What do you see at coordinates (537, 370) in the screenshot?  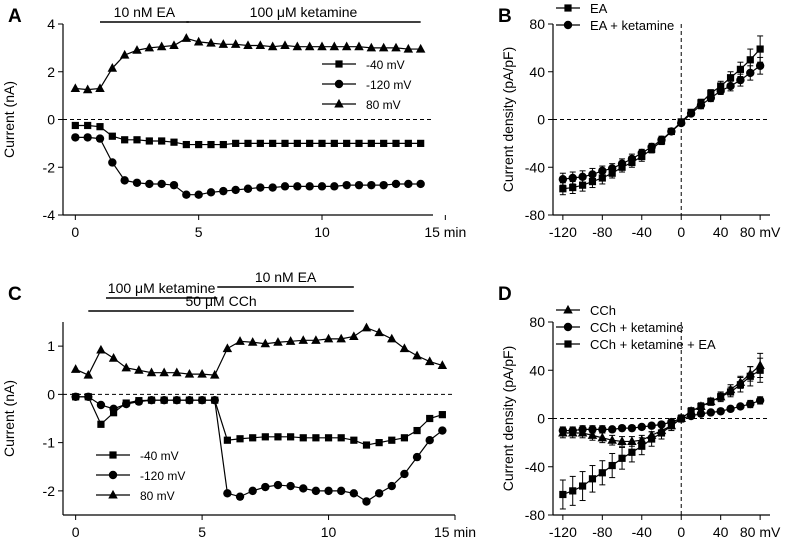 I see `y-tick-label: 40` at bounding box center [537, 370].